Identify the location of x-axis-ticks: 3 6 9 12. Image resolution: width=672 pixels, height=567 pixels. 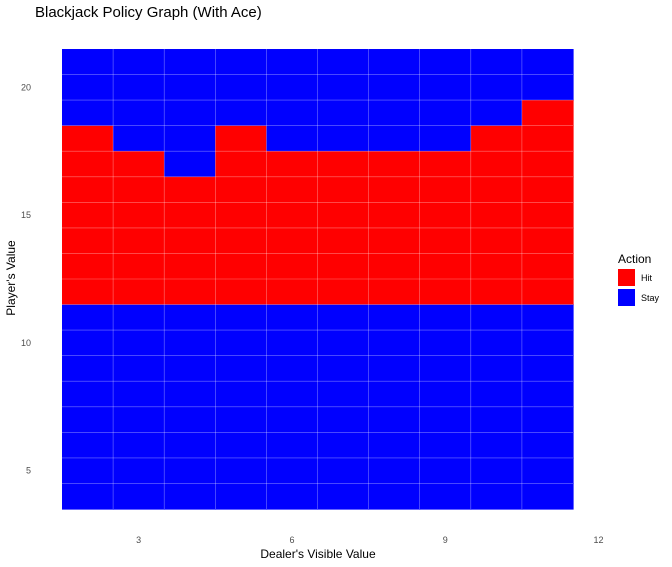
(369, 540).